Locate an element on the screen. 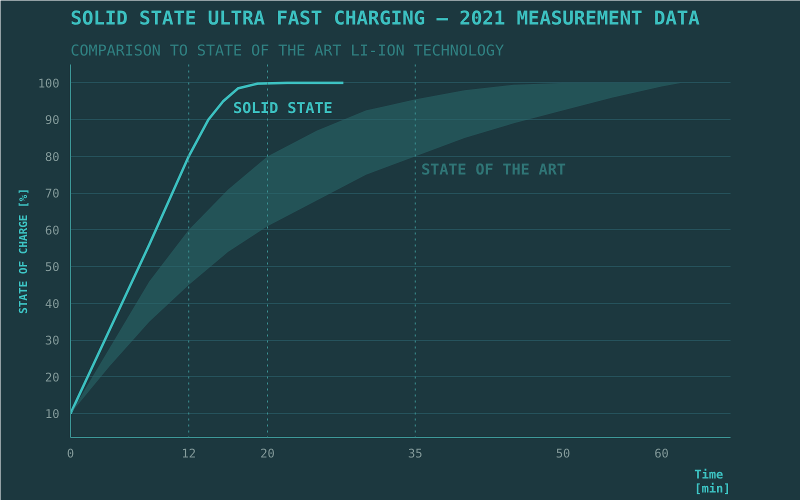  x-tick-label: 60 is located at coordinates (661, 453).